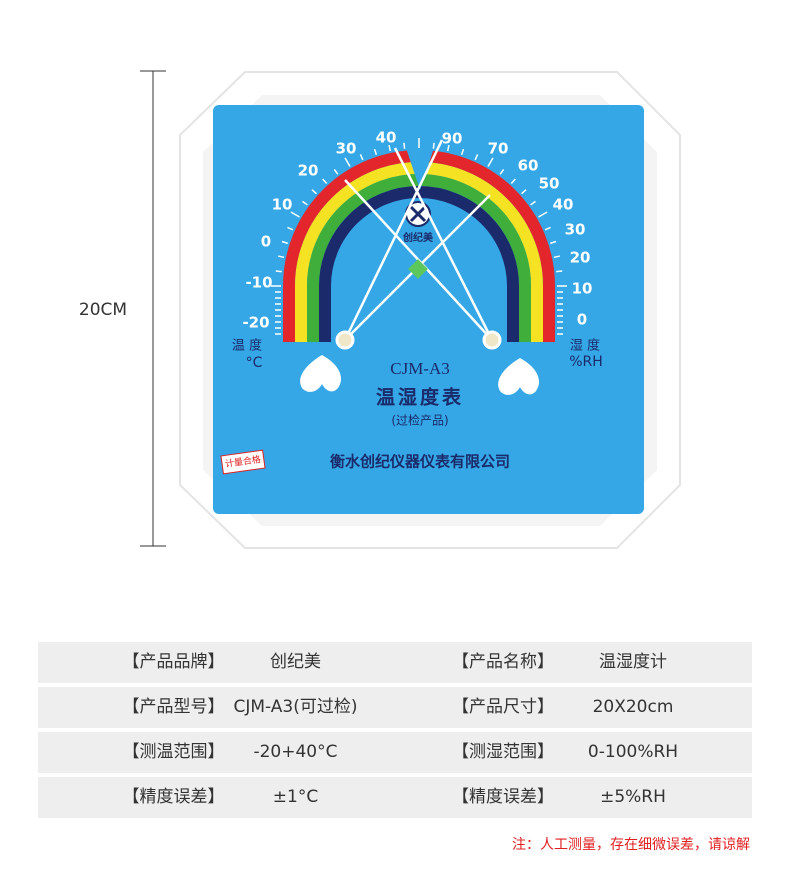  I want to click on table-value: 创纪美, so click(295, 662).